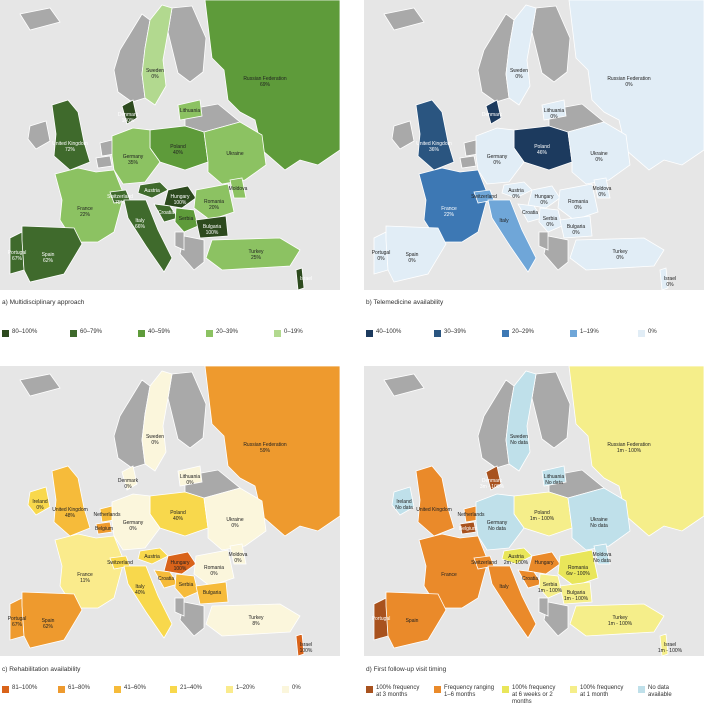  I want to click on legend-label: 30–39%, so click(455, 332).